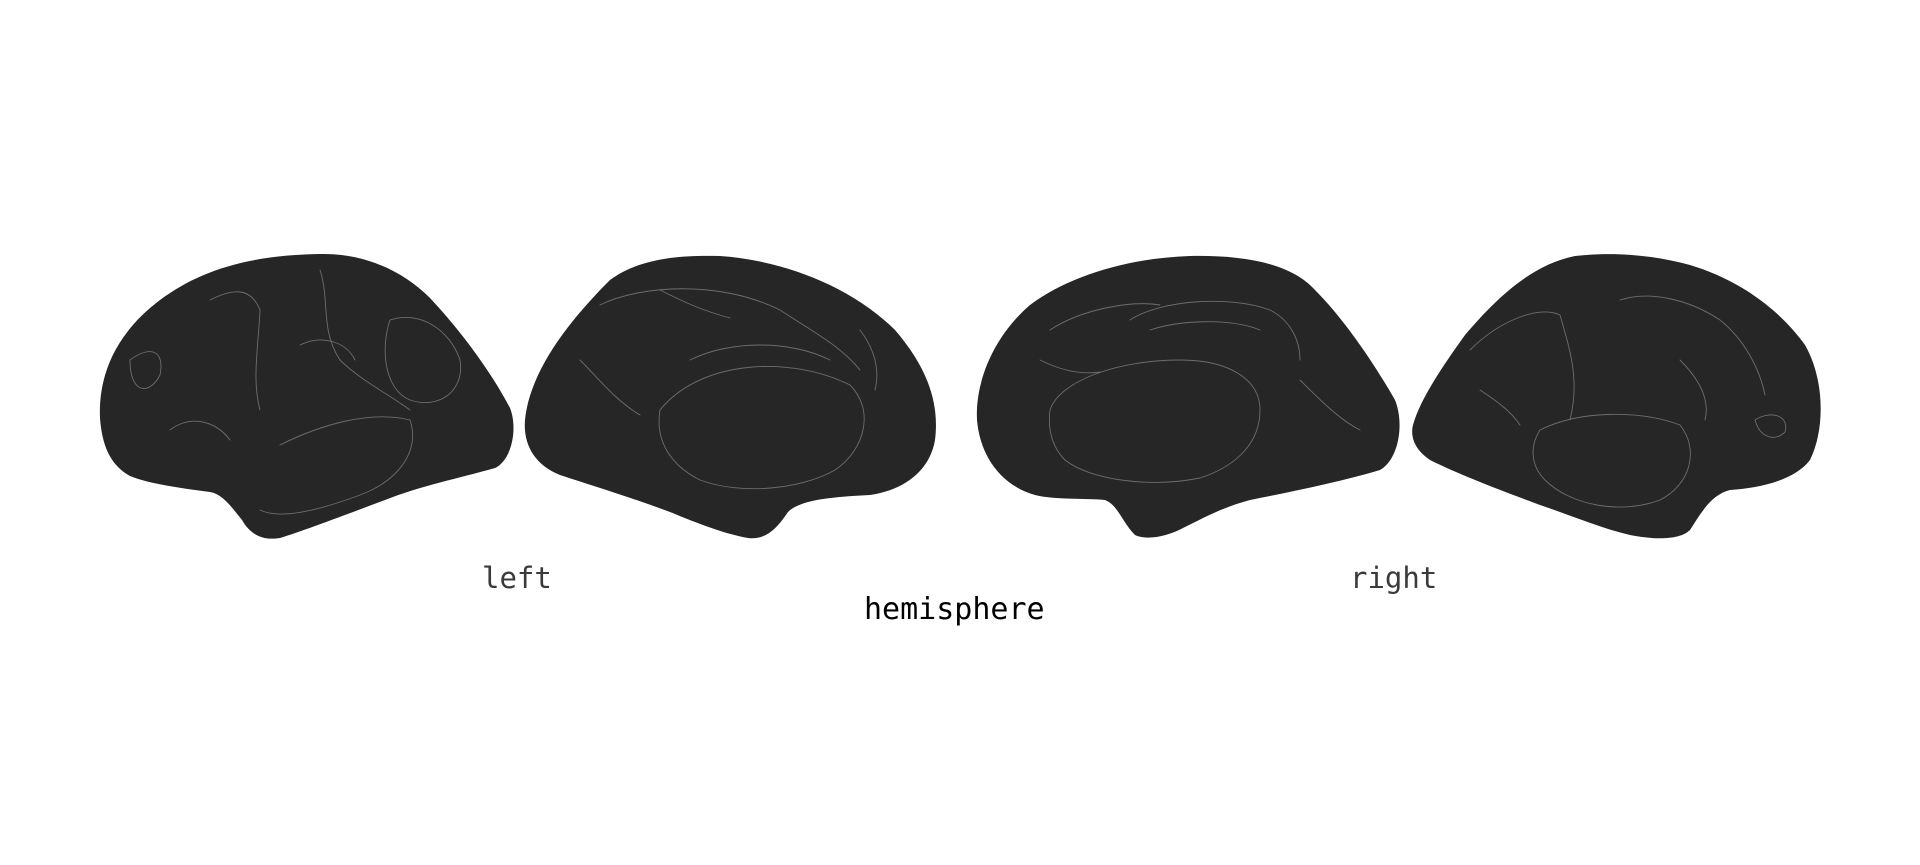 The height and width of the screenshot is (865, 1920). Describe the element at coordinates (954, 609) in the screenshot. I see `hemisphere-axis-title: hemisphere` at that location.